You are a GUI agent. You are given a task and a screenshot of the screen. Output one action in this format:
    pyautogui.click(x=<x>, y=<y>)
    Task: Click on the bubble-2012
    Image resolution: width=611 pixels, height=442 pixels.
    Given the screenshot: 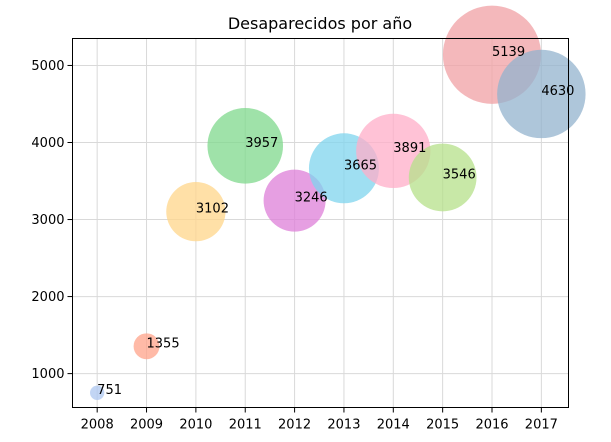 What is the action you would take?
    pyautogui.click(x=294, y=200)
    